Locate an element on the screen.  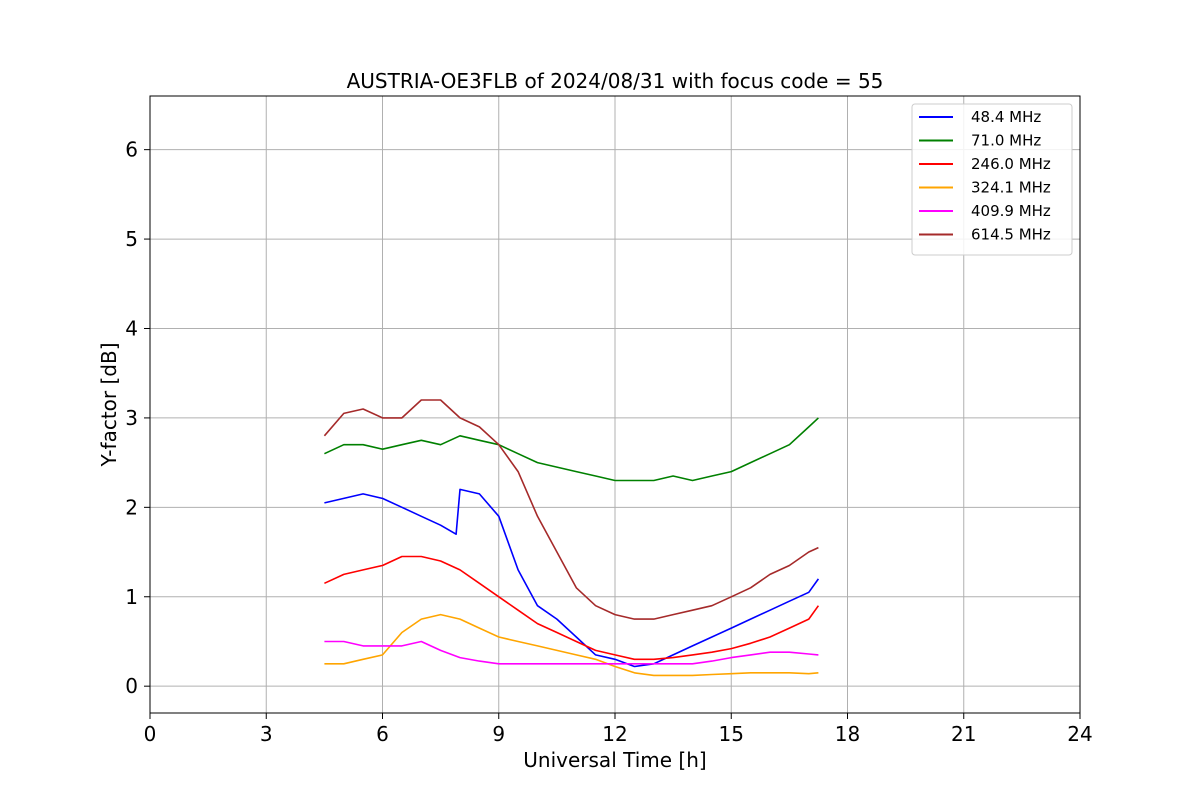
x-axis-title: Universal Time [h] is located at coordinates (614, 760).